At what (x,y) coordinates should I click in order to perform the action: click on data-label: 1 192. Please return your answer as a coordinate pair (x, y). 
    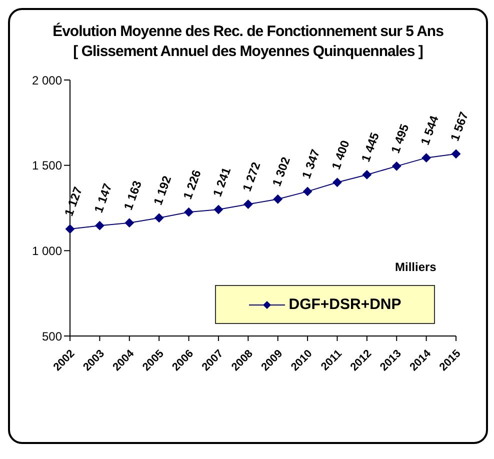
    Looking at the image, I should click on (162, 190).